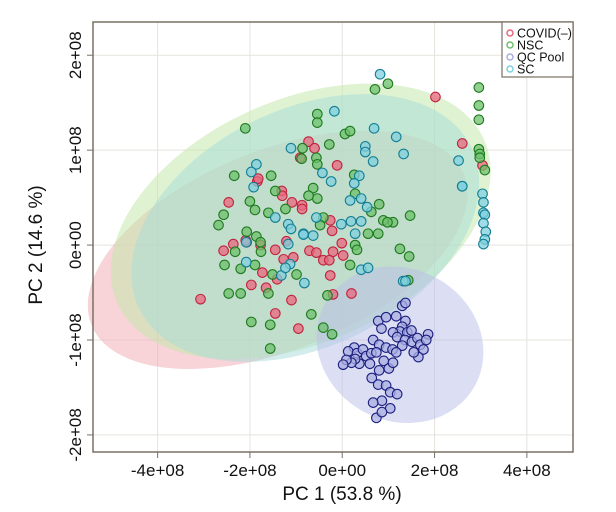  I want to click on y-tick-label: 2e+08, so click(75, 55).